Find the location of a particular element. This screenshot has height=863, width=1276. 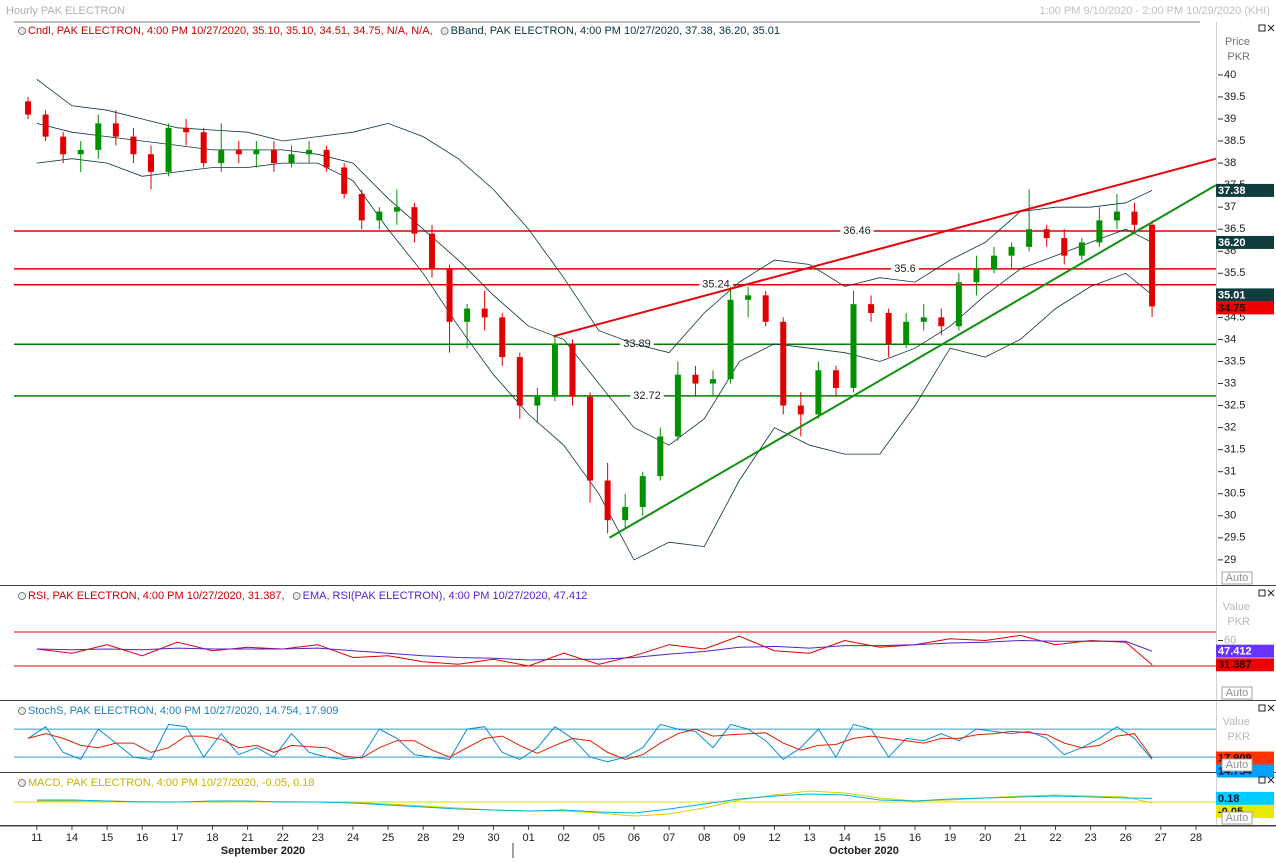

x-tick-label: 29 is located at coordinates (458, 838).